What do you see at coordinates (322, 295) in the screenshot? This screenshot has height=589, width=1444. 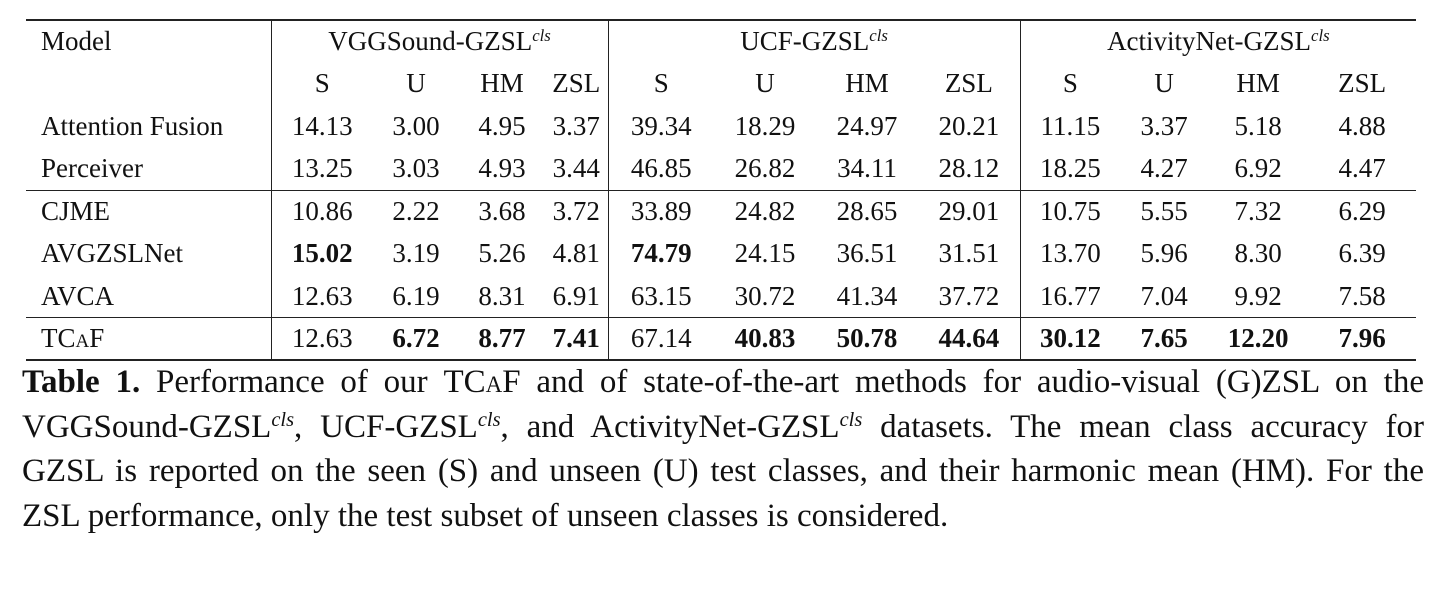 I see `value-cell: 12.63` at bounding box center [322, 295].